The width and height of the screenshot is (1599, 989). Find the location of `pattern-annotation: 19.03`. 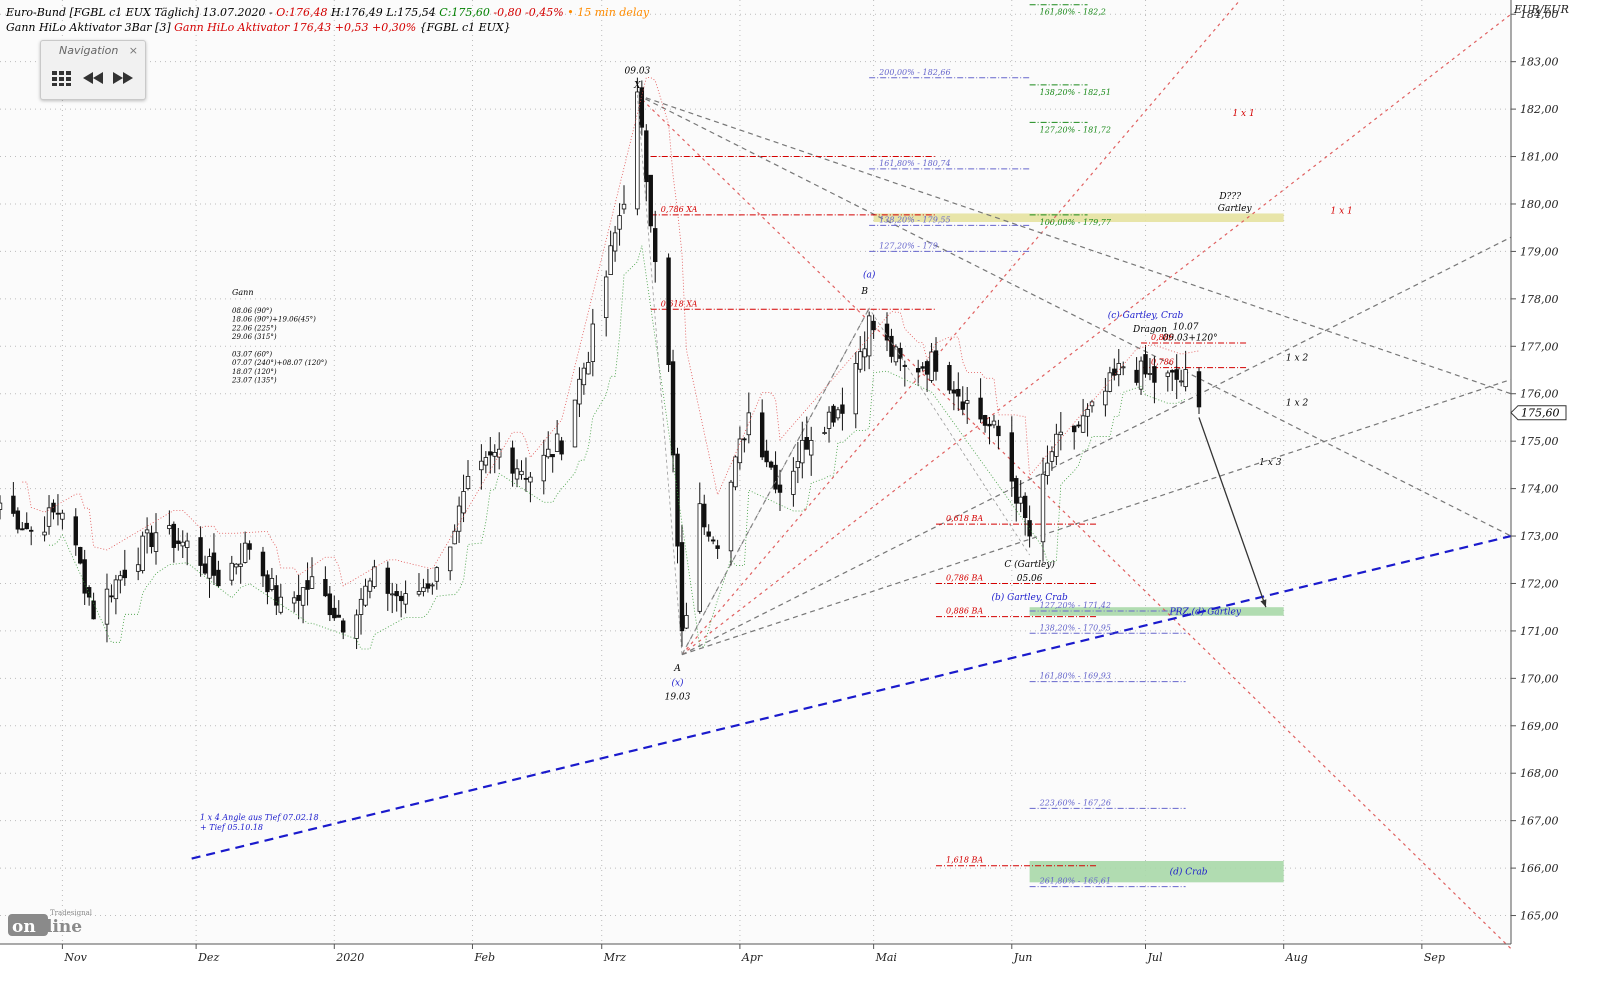

pattern-annotation: 19.03 is located at coordinates (678, 698).